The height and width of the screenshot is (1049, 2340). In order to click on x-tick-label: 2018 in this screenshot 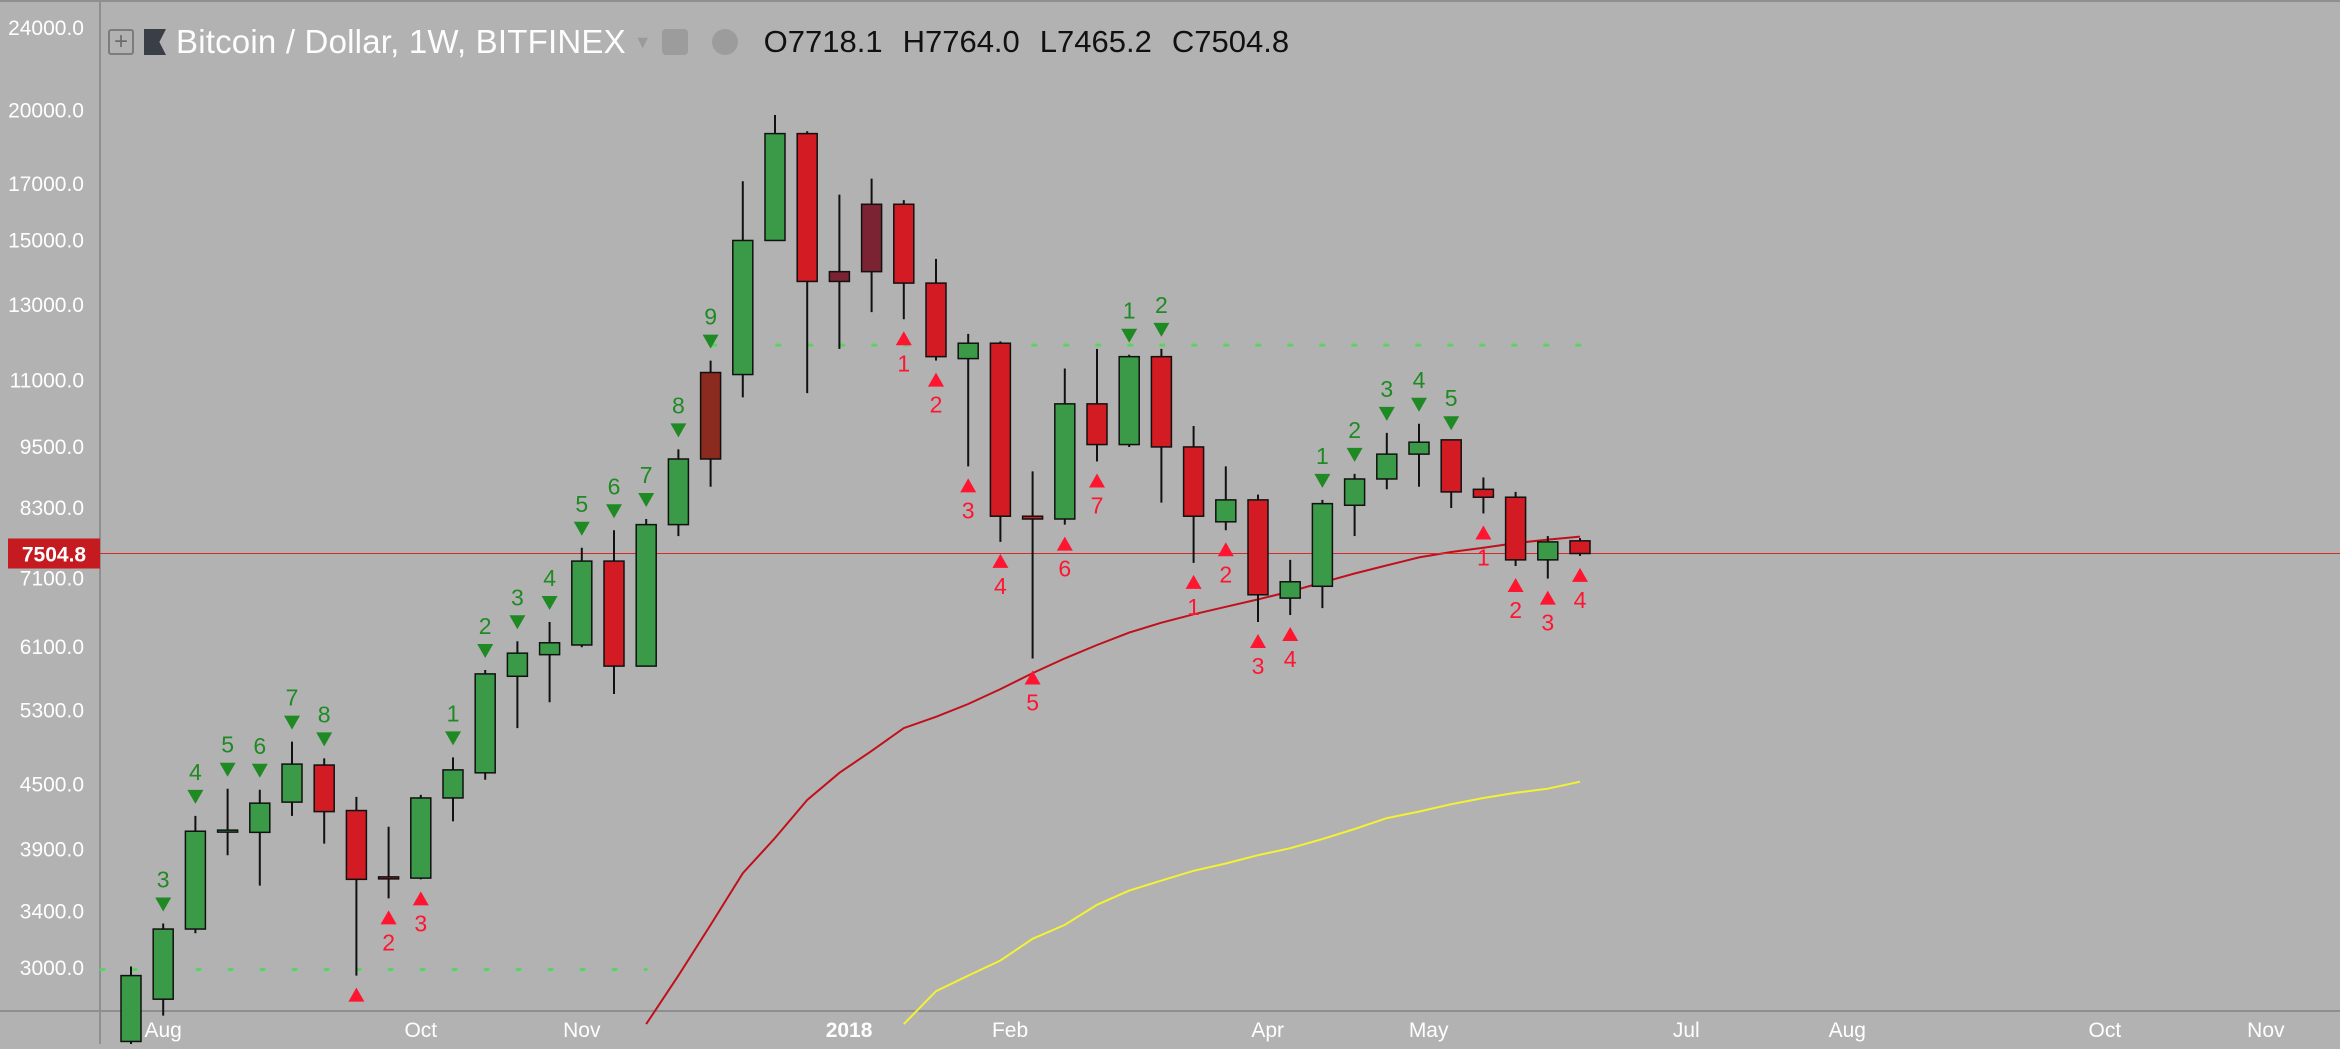, I will do `click(849, 1030)`.